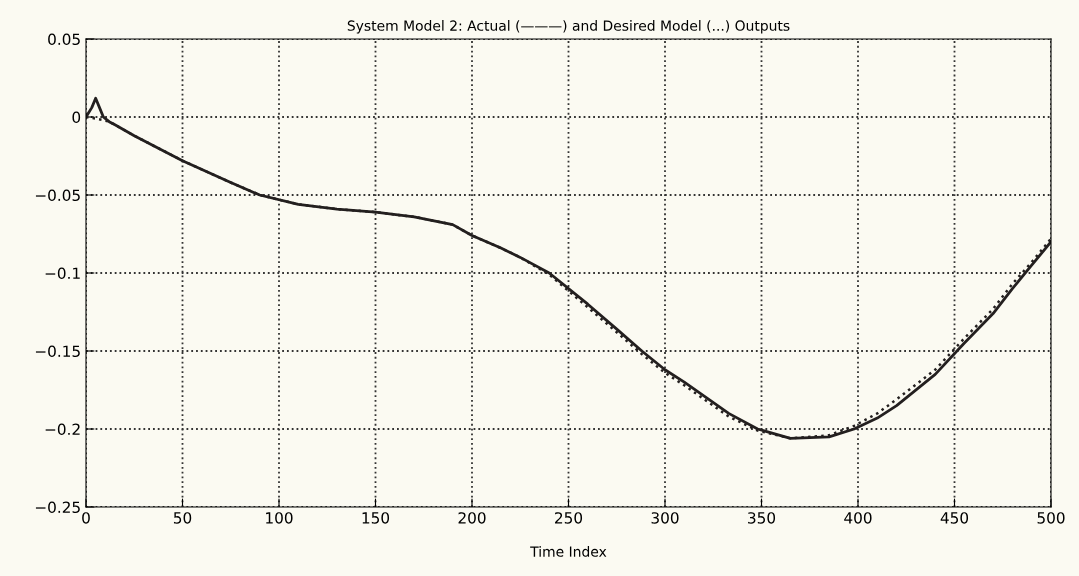 The width and height of the screenshot is (1079, 576). I want to click on chart-title: System Model 2: Actual (———) and Desired Model (...) Outputs, so click(568, 27).